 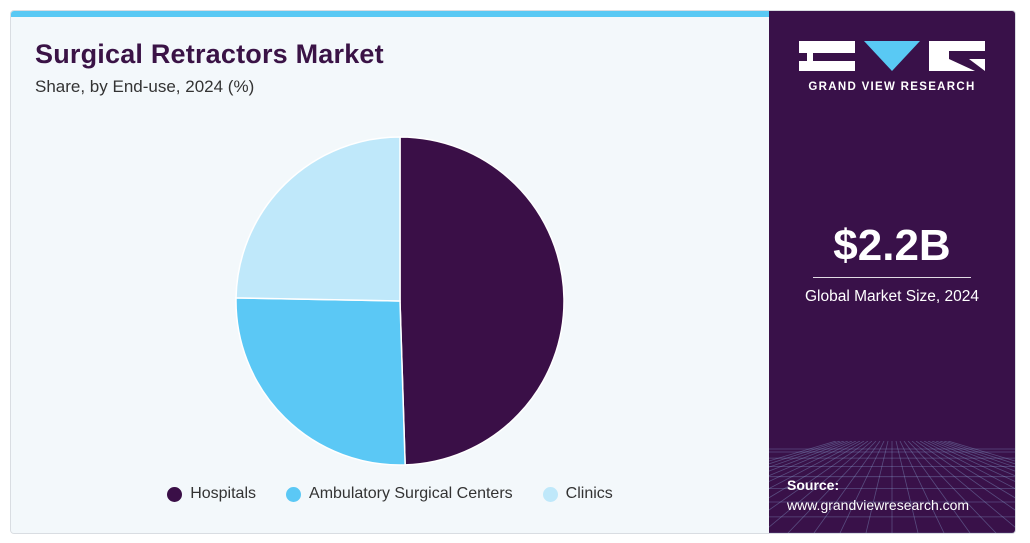 I want to click on market-value: $2.2B, so click(x=892, y=245).